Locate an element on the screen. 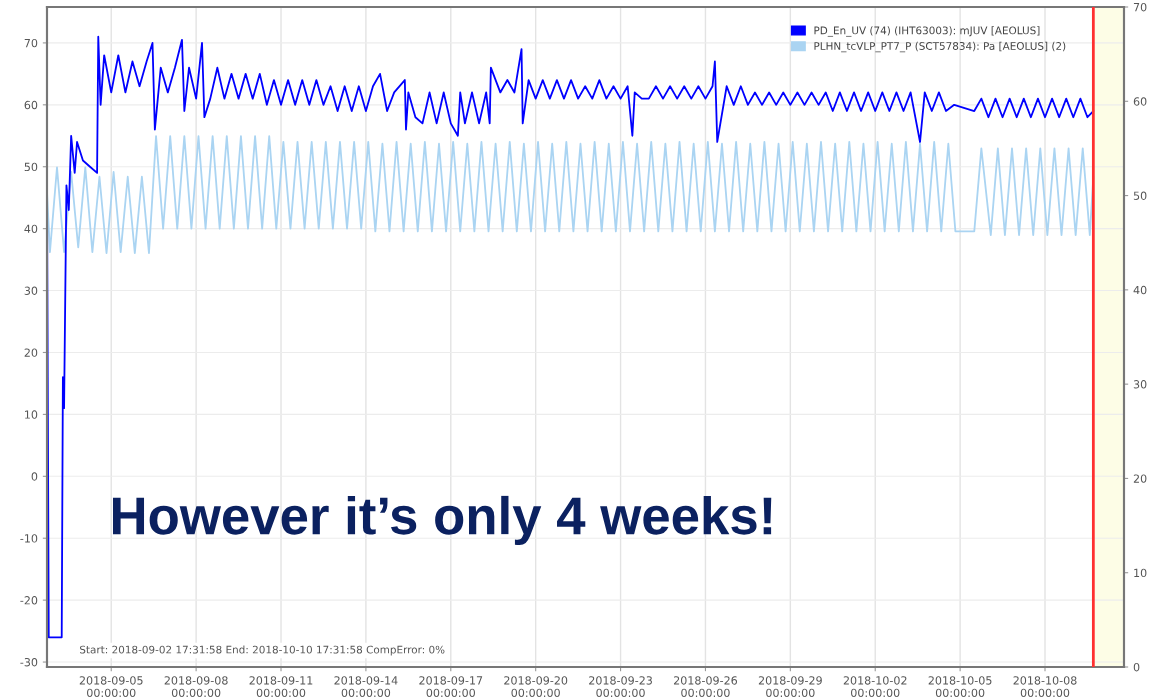 The image size is (1153, 698). x-tick-label: 2018-09-05 00:00:00 is located at coordinates (111, 687).